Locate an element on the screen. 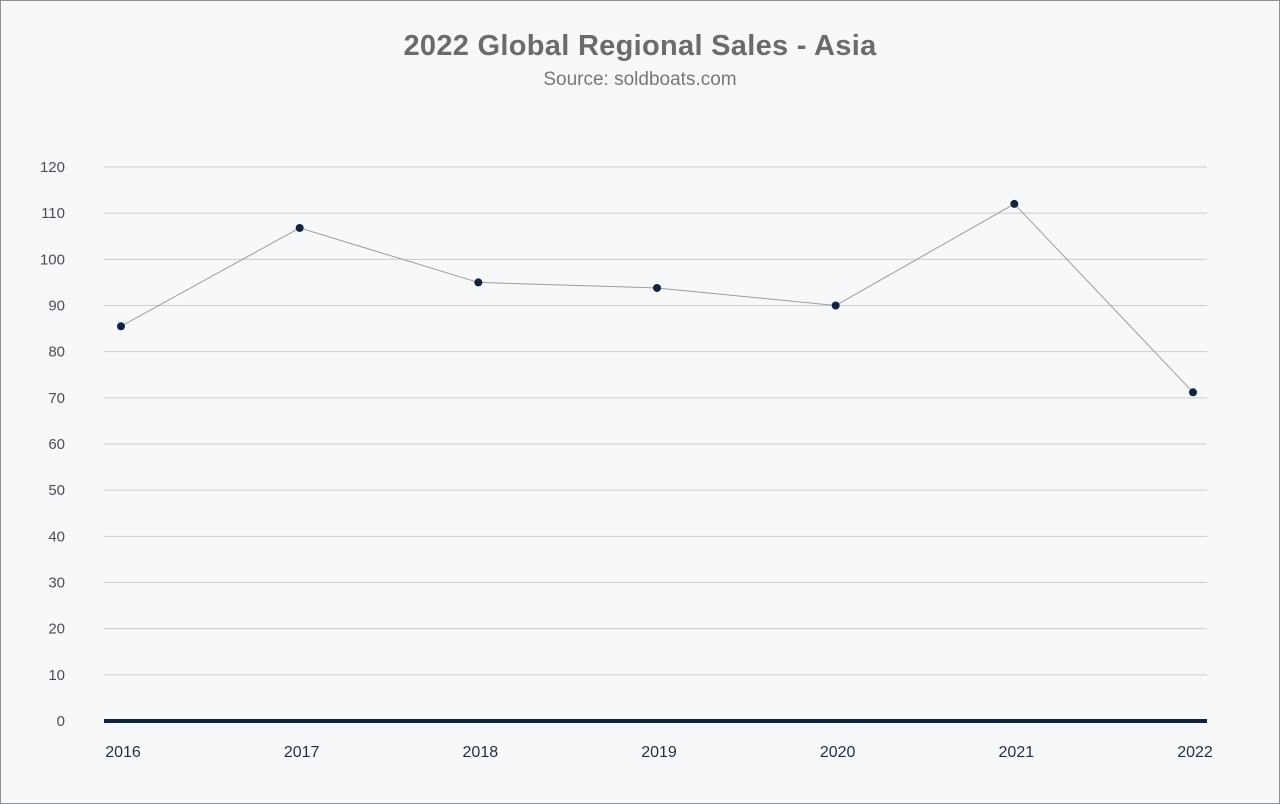 The height and width of the screenshot is (804, 1280). y-tick-label: 10 is located at coordinates (56, 675).